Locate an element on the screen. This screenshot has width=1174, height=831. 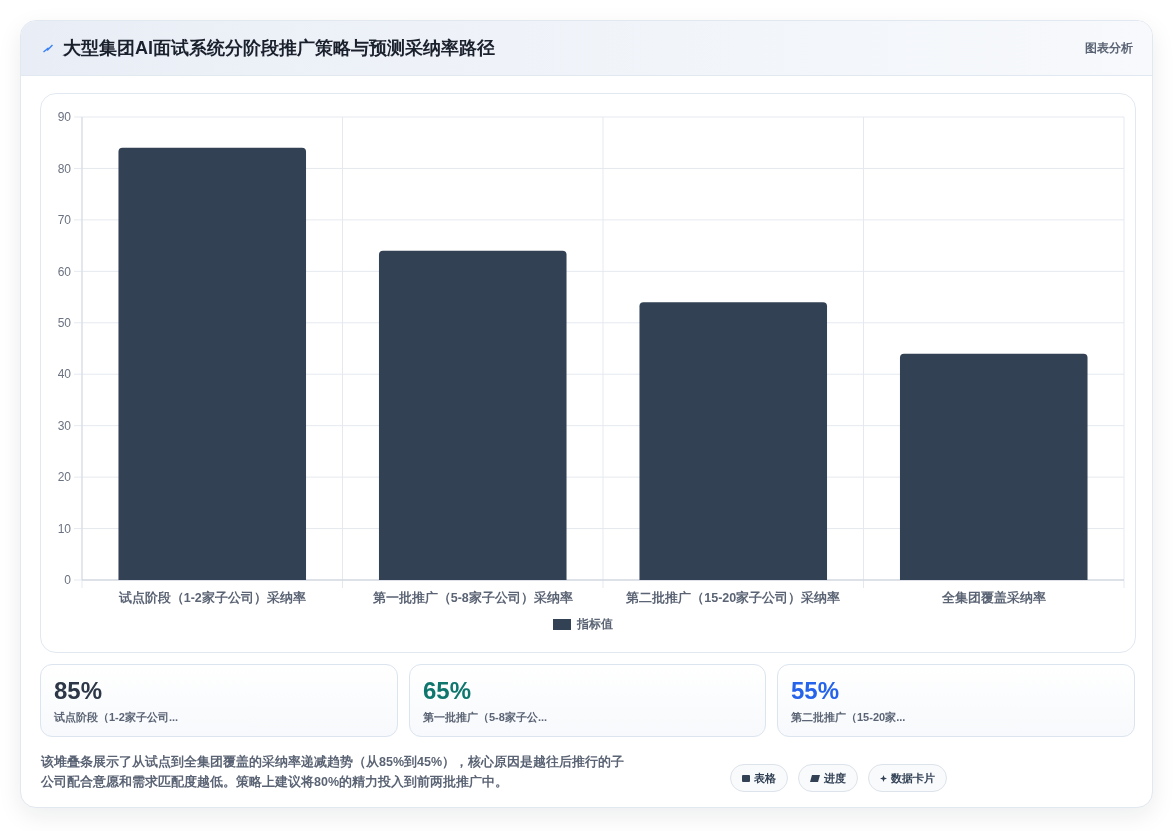
x-tick-label: 全集团覆盖采纳率 is located at coordinates (993, 597).